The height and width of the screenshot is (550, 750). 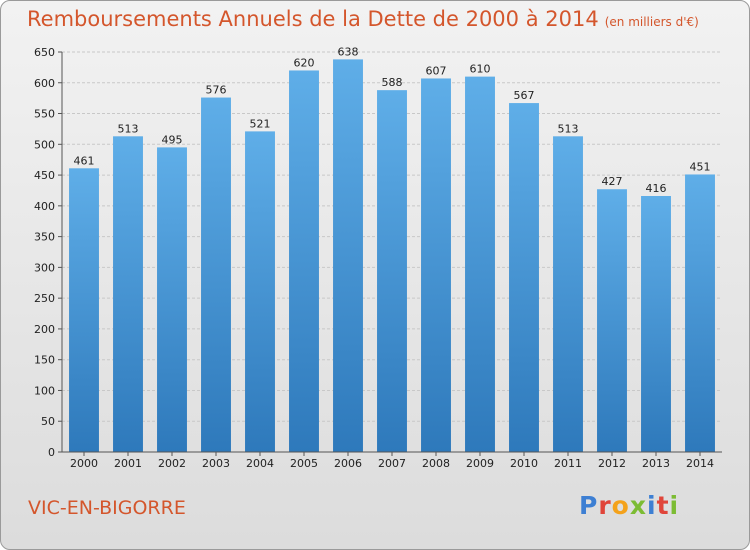 I want to click on x-tick-label: 2014, so click(x=700, y=463).